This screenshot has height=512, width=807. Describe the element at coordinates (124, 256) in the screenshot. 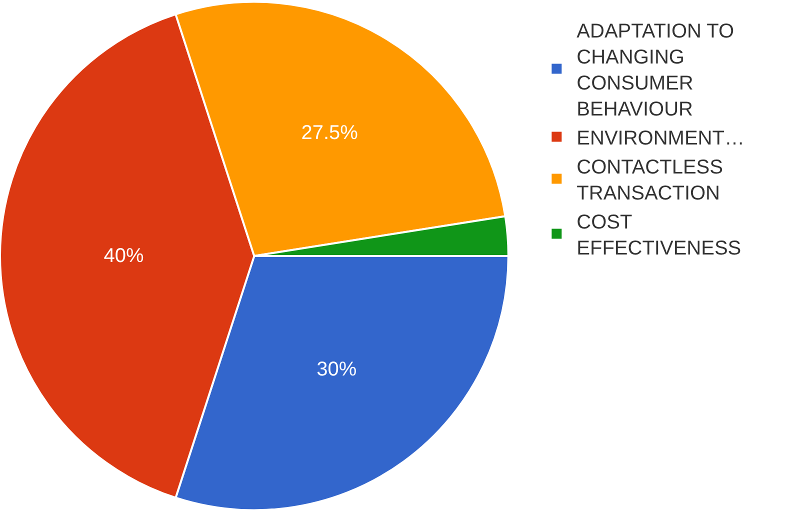

I see `data-label: 40%` at that location.